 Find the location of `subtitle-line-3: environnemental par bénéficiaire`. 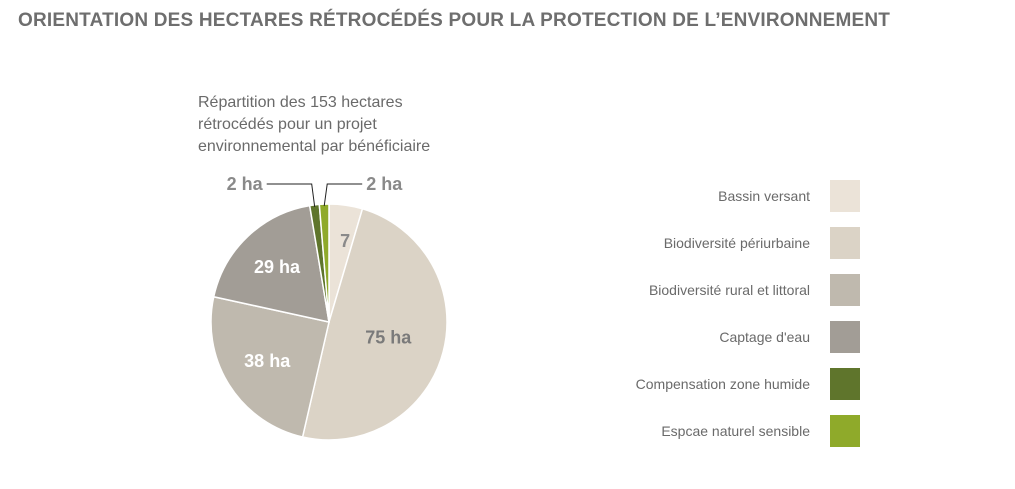

subtitle-line-3: environnemental par bénéficiaire is located at coordinates (314, 146).